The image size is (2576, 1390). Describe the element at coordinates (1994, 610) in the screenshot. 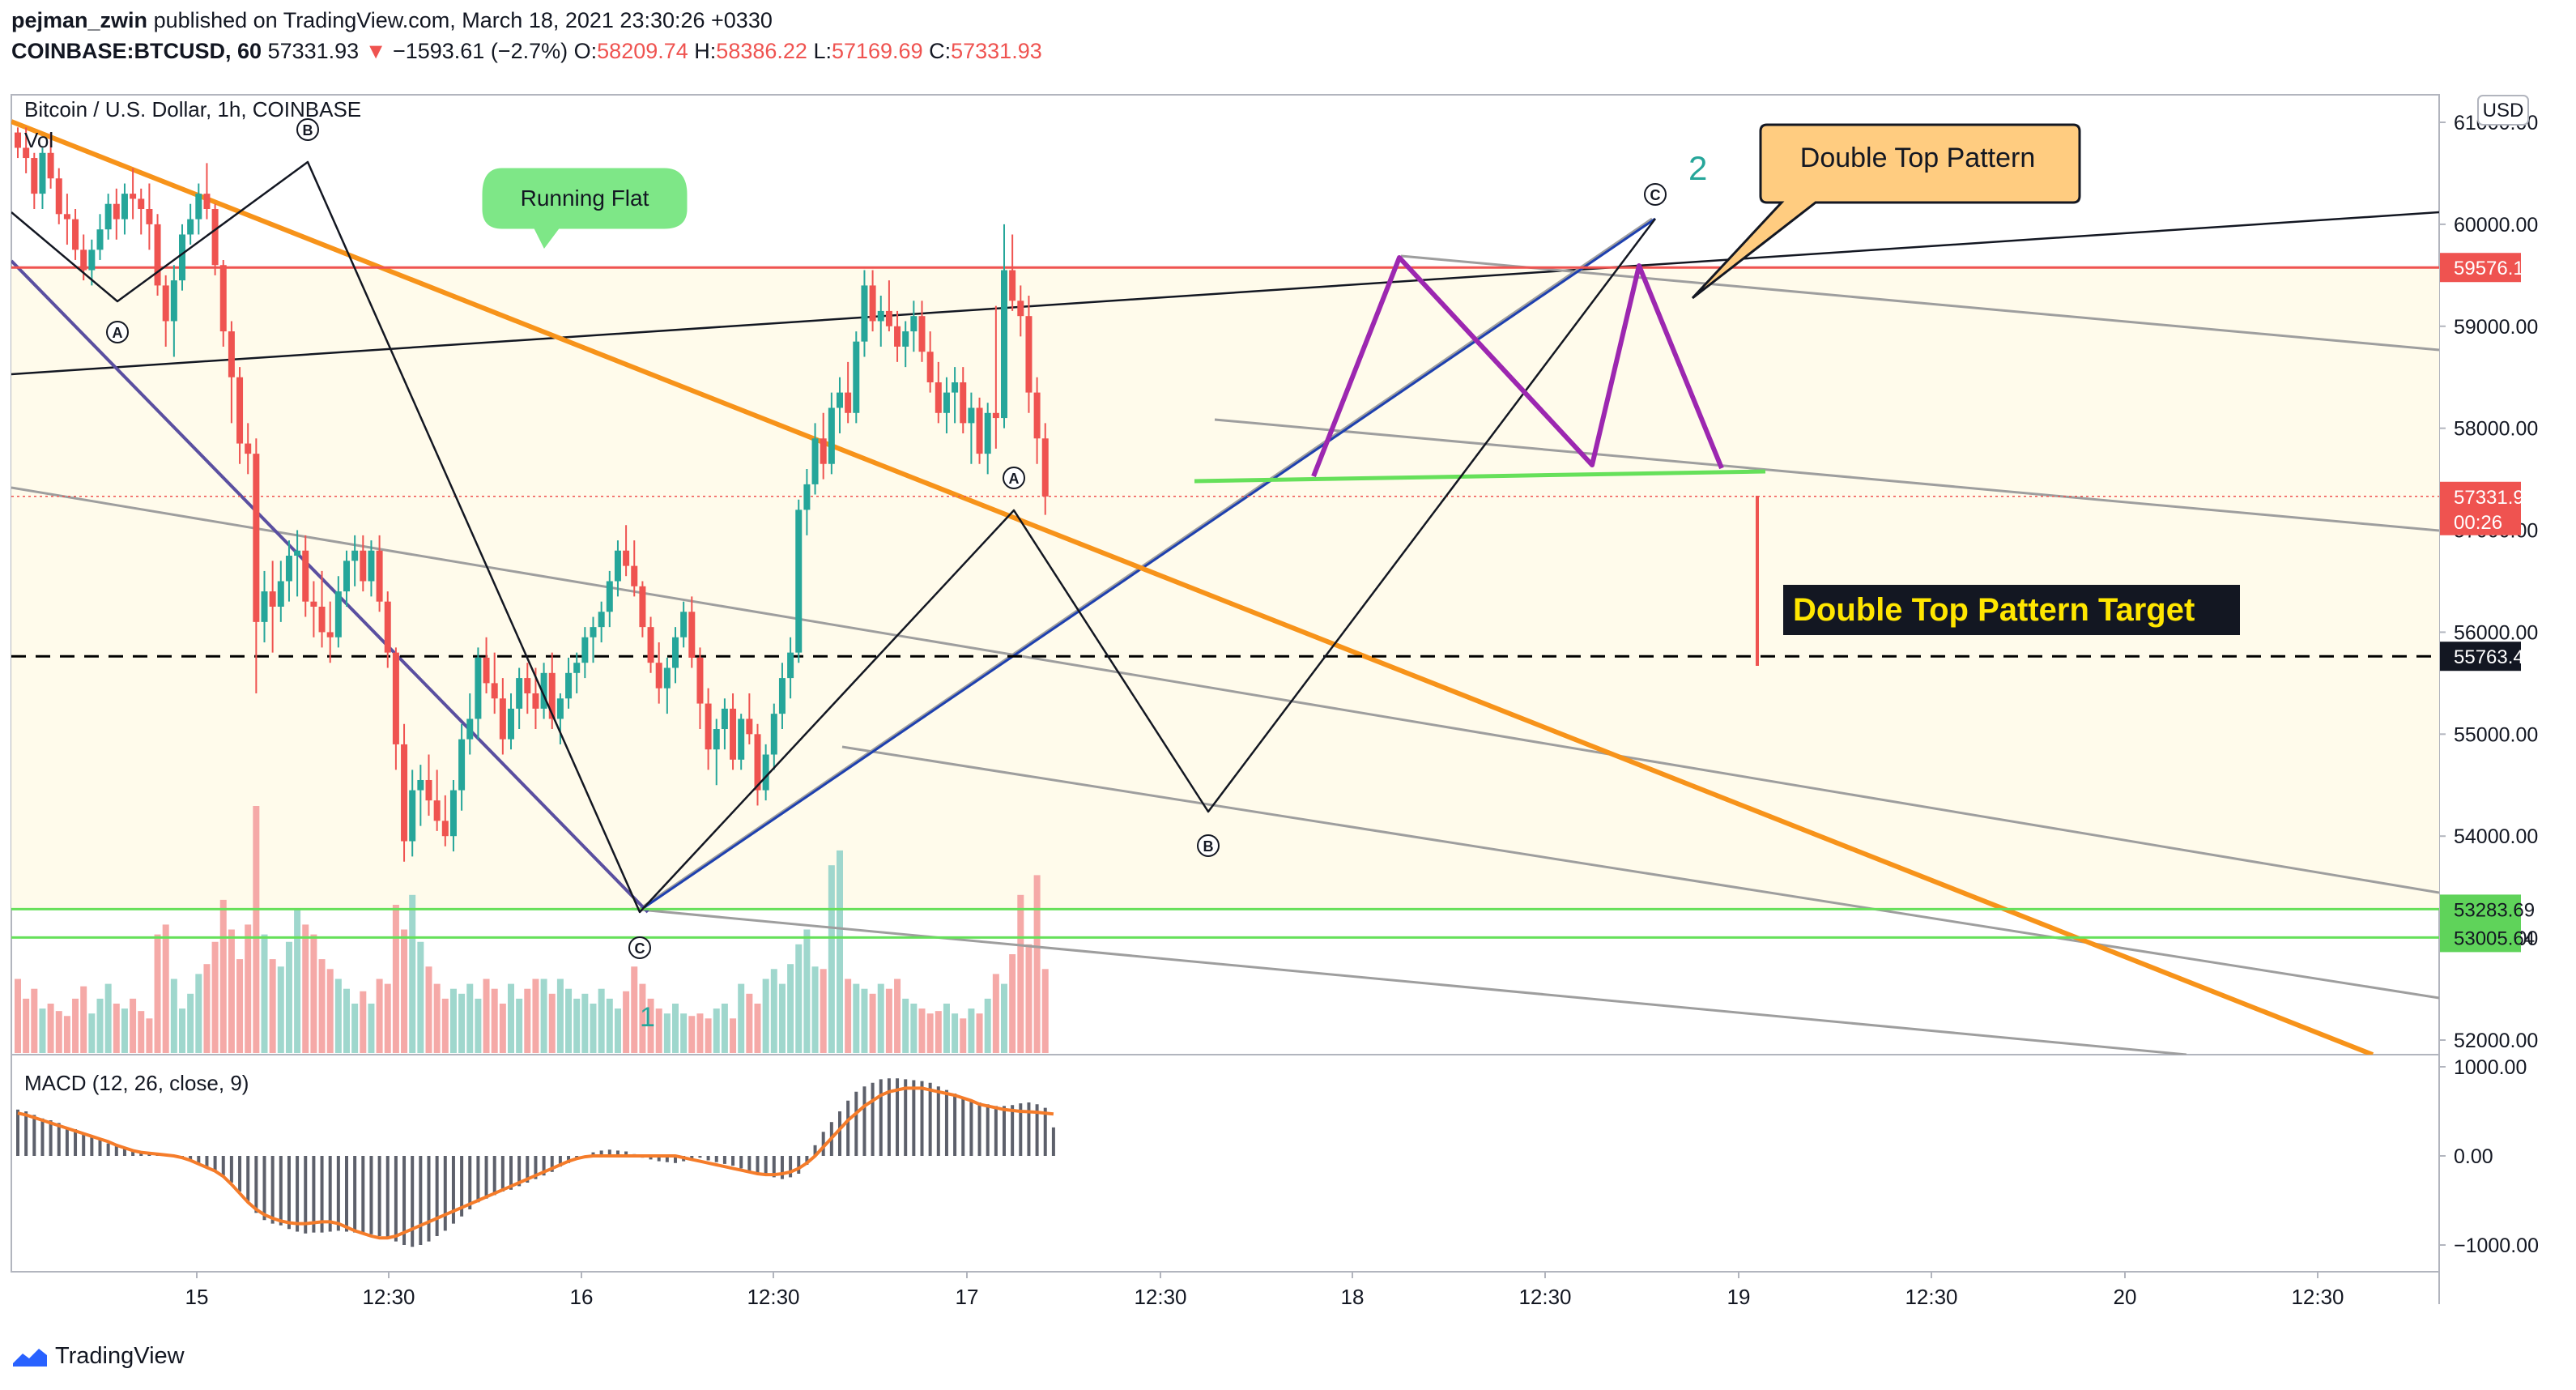

I see `target-label-text: Double Top Pattern Target` at that location.